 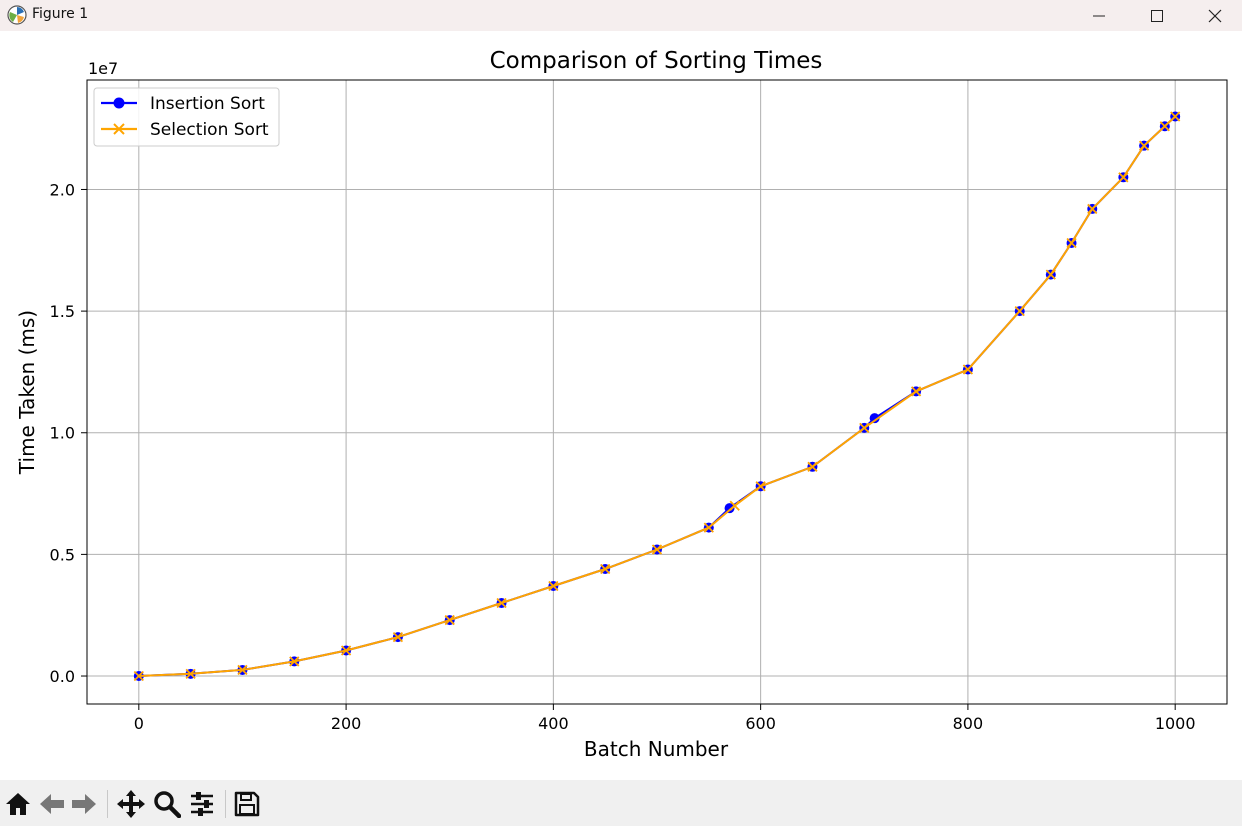 I want to click on legend-selection-marker, so click(x=119, y=129).